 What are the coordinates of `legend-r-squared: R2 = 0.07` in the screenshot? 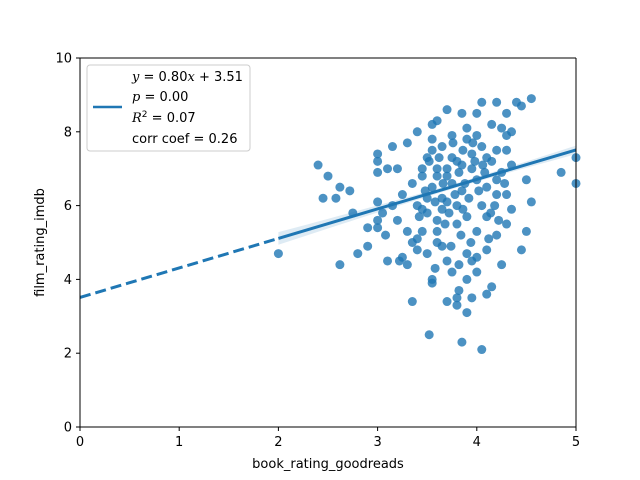 It's located at (163, 118).